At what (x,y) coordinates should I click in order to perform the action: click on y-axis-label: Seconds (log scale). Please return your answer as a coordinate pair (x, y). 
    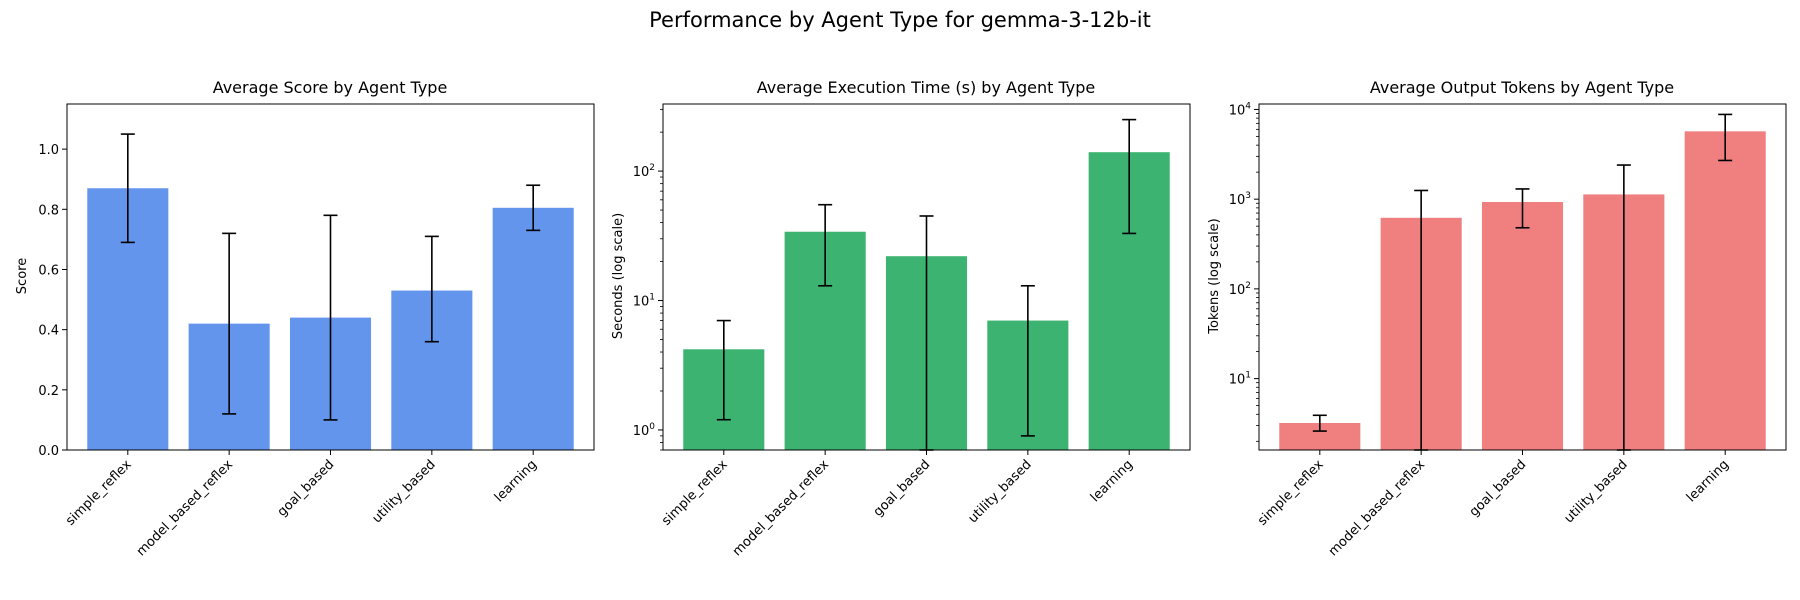
    Looking at the image, I should click on (618, 276).